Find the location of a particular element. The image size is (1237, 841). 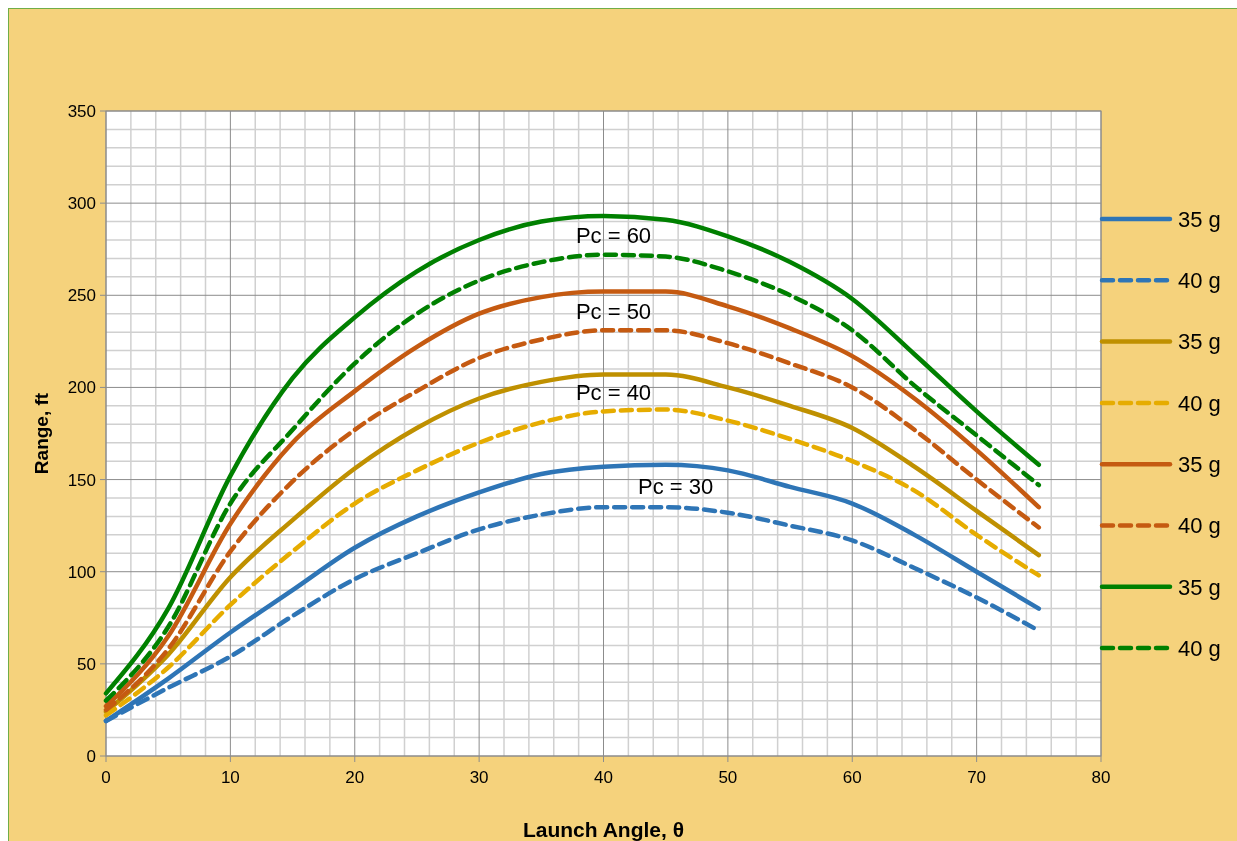

y-tick-label: 100 is located at coordinates (81, 572).